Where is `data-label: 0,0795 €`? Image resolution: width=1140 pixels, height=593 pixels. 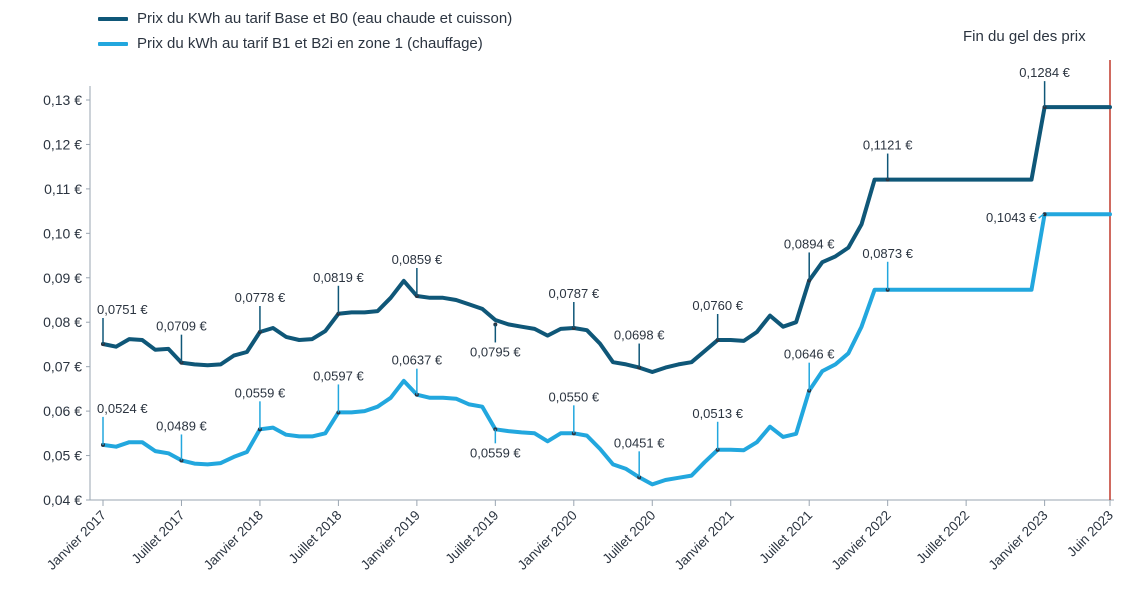 data-label: 0,0795 € is located at coordinates (495, 351).